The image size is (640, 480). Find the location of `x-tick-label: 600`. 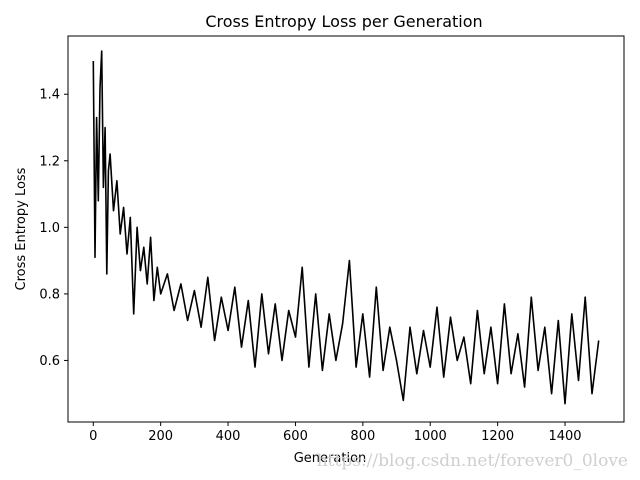

x-tick-label: 600 is located at coordinates (295, 436).